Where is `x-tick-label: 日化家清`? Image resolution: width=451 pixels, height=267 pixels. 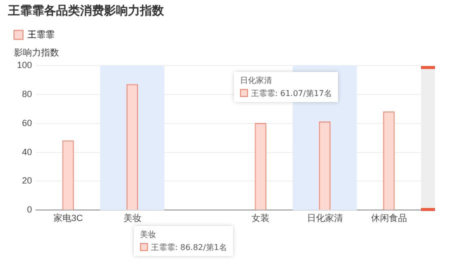
x-tick-label: 日化家清 is located at coordinates (324, 218).